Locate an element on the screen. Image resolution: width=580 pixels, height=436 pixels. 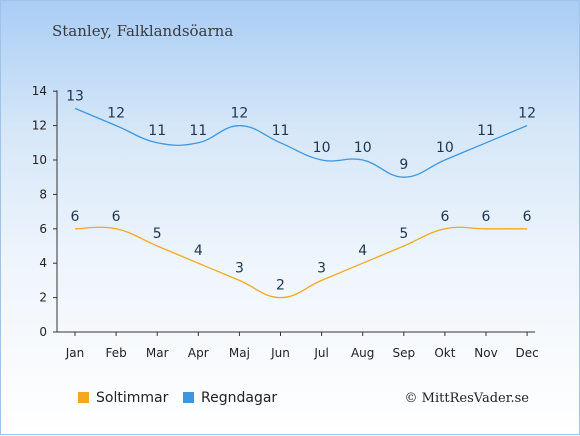
legend-label-soltimmar: Soltimmar is located at coordinates (132, 398).